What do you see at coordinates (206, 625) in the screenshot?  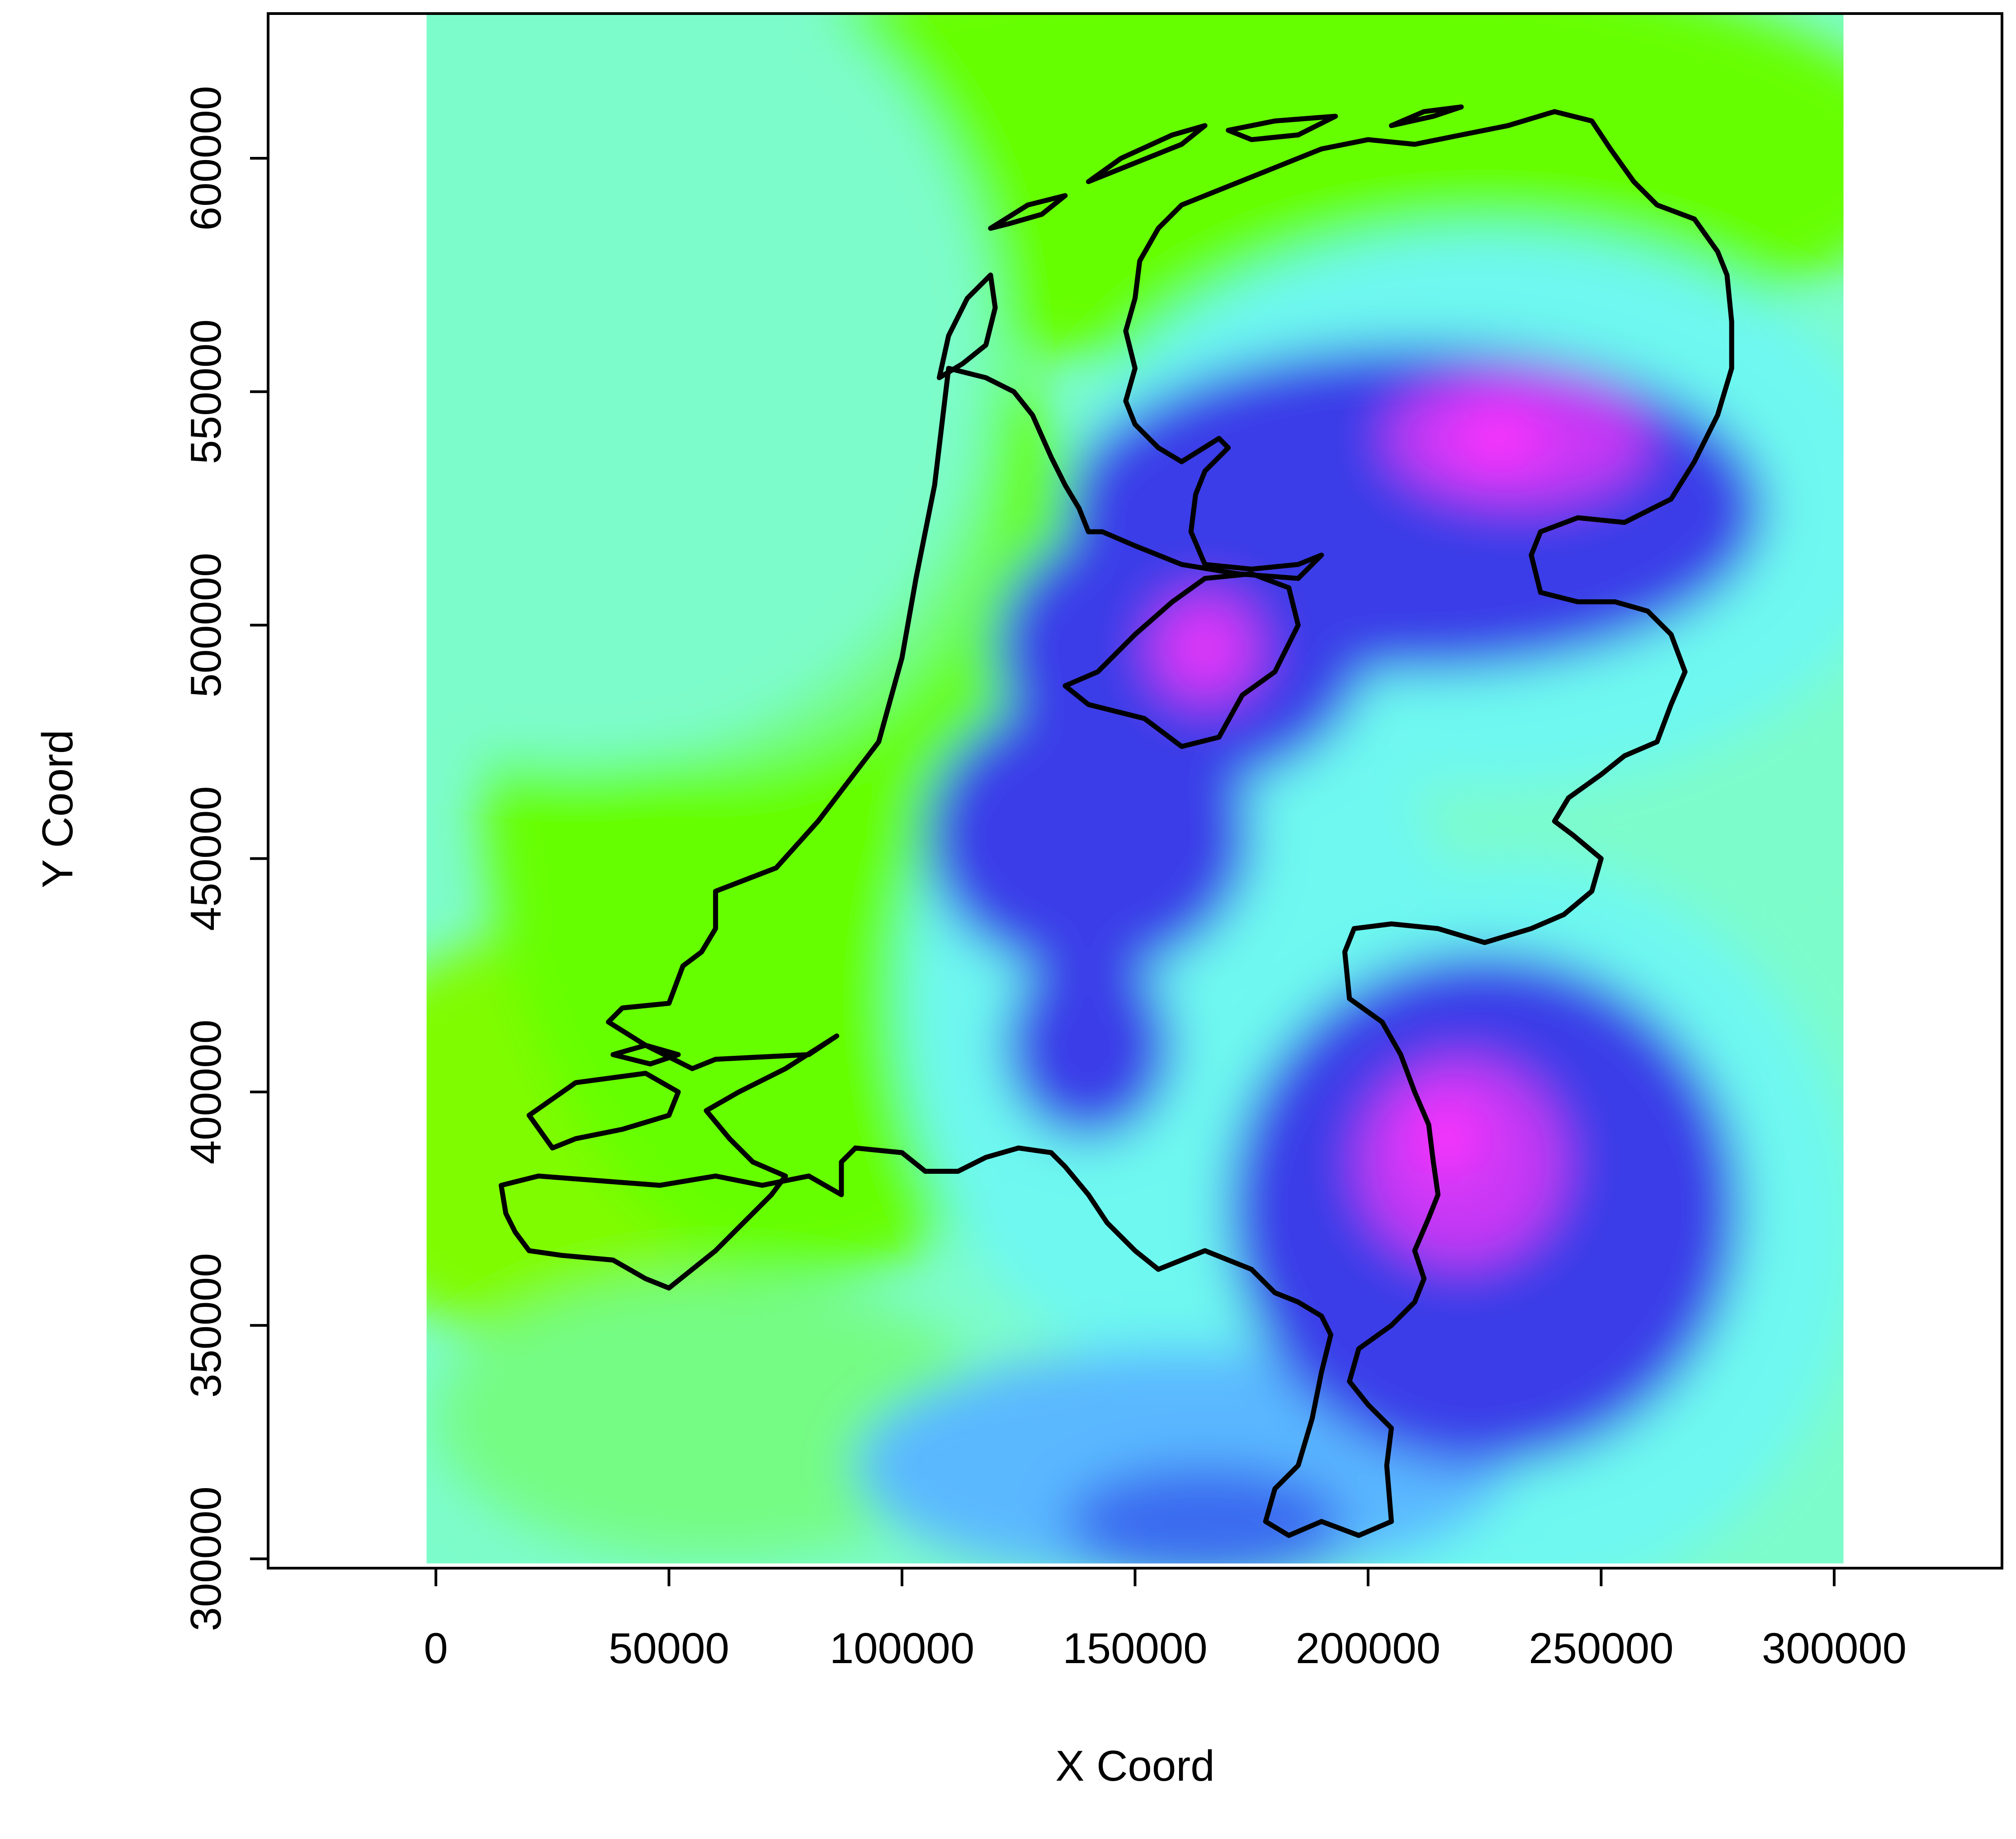 I see `y-tick-label: 500000` at bounding box center [206, 625].